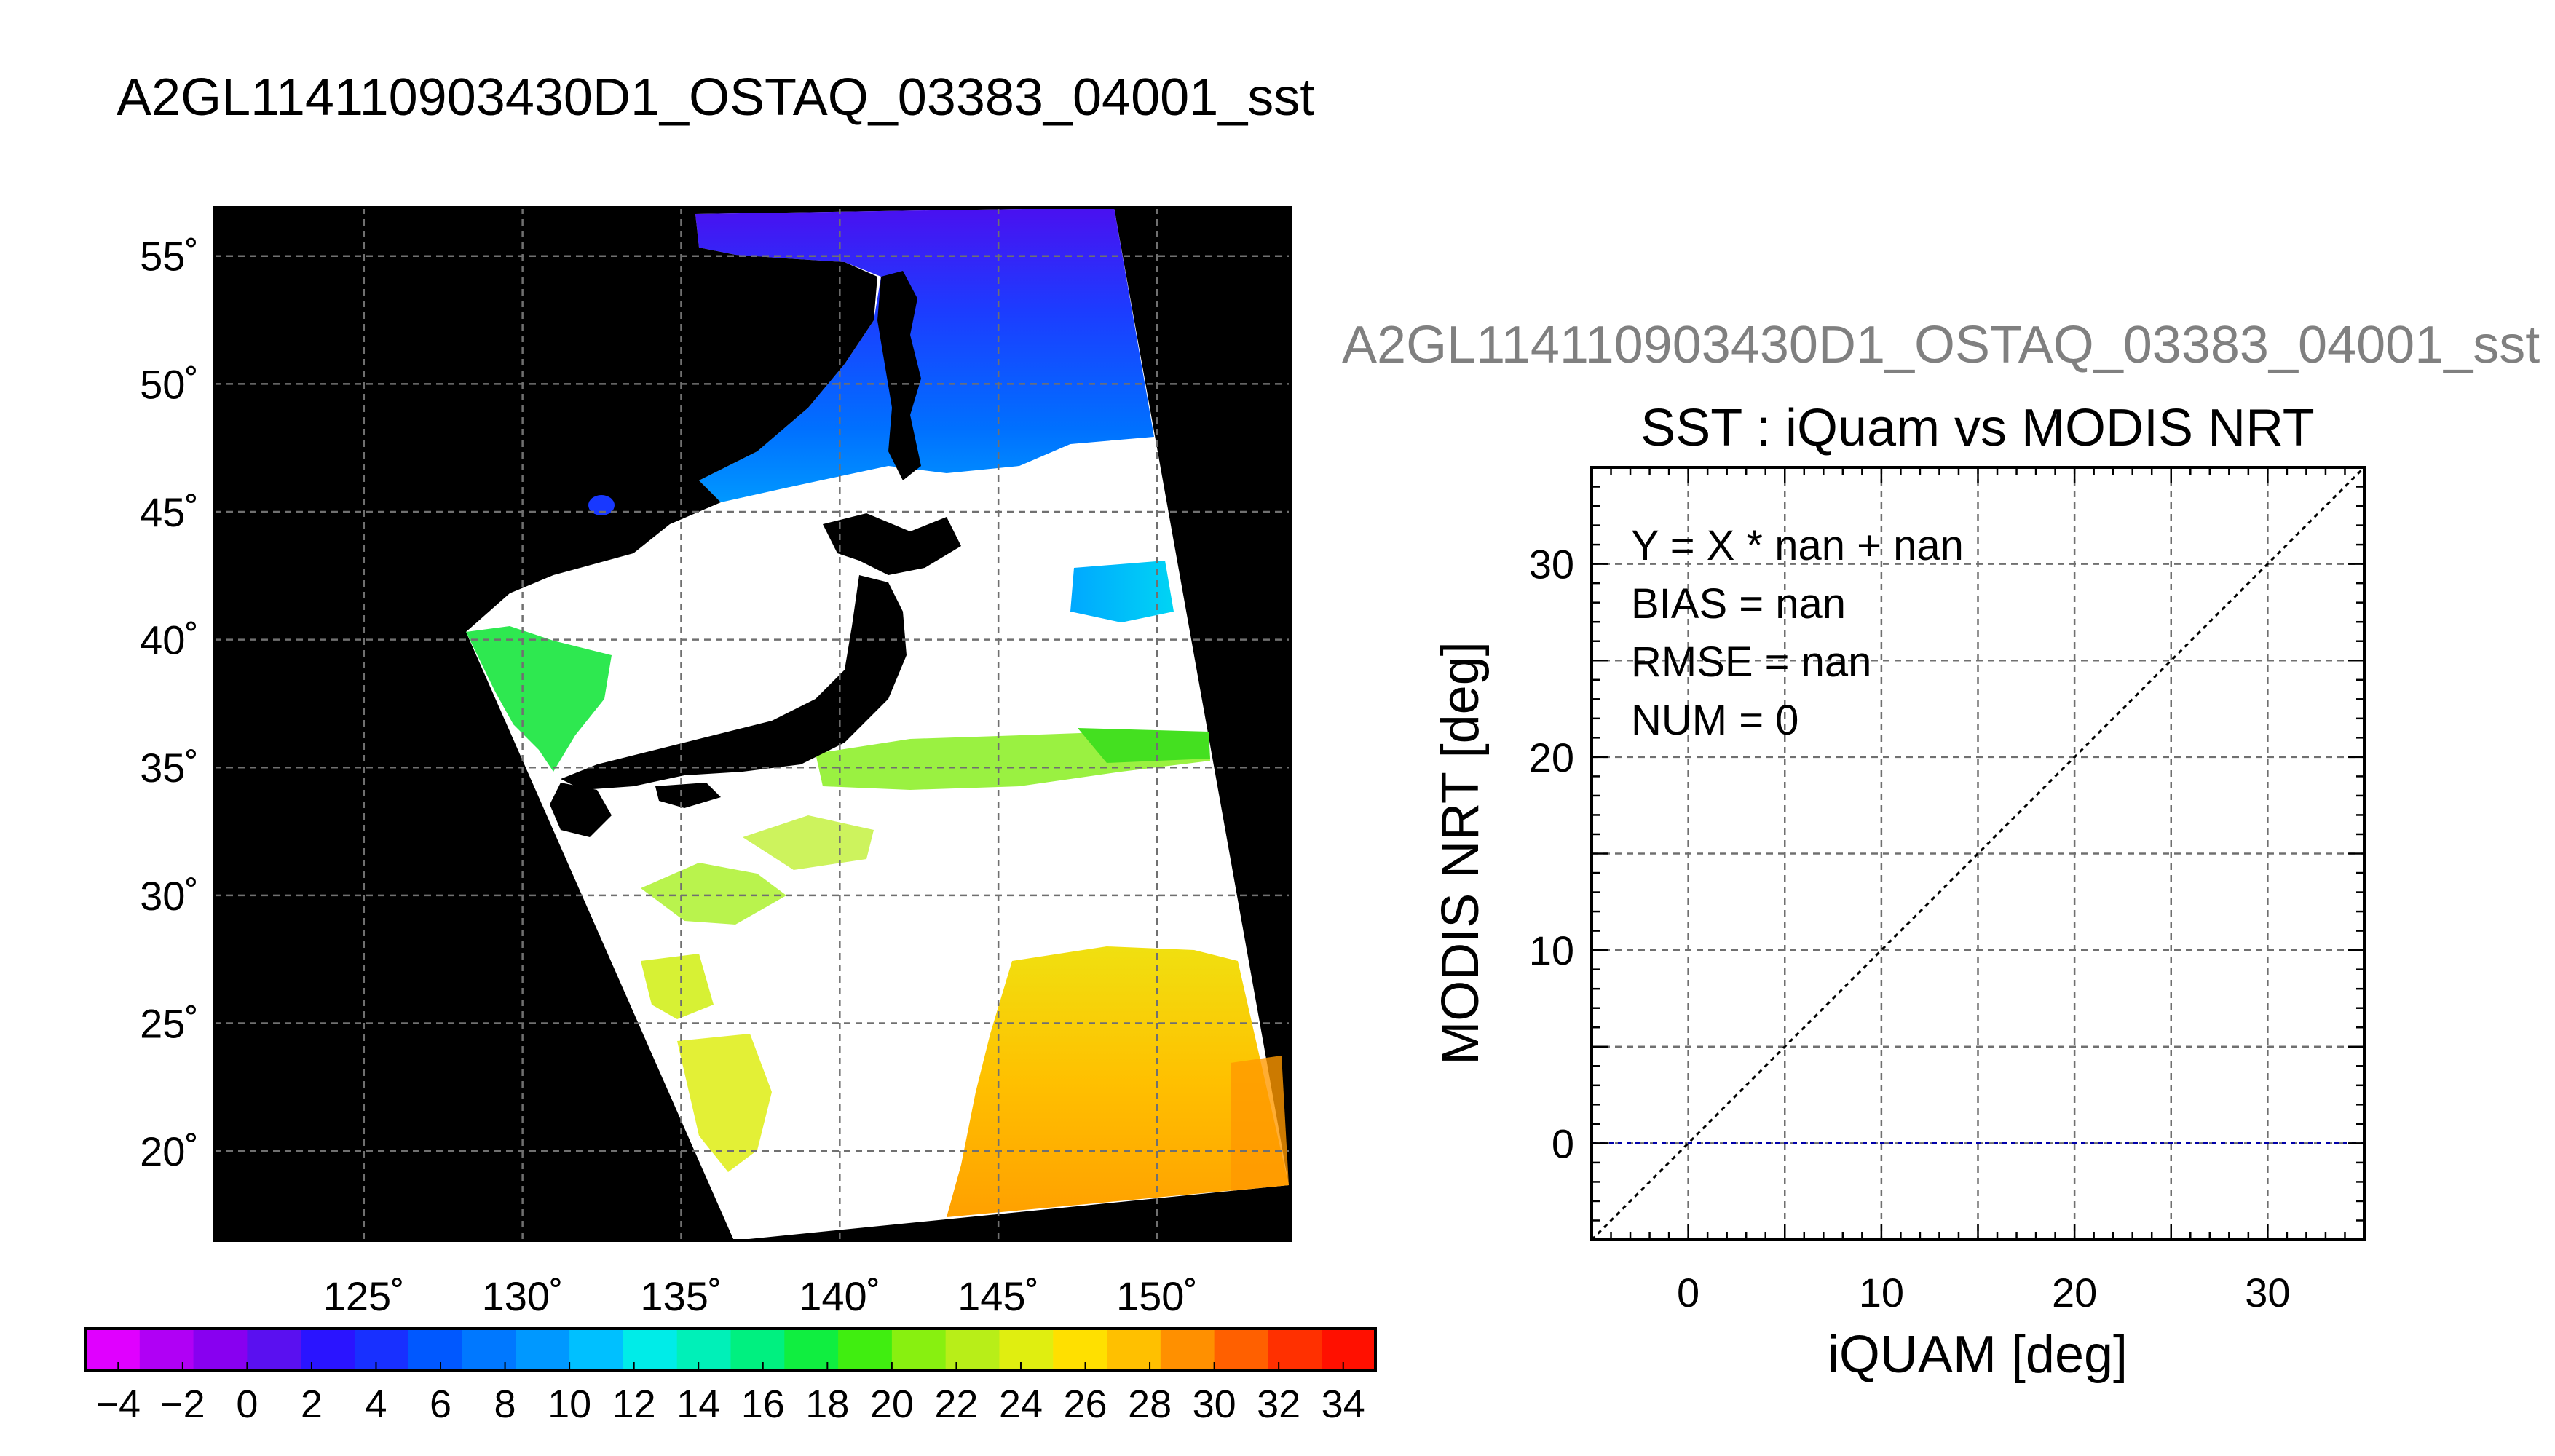 Image resolution: width=2555 pixels, height=1456 pixels. What do you see at coordinates (1977, 428) in the screenshot?
I see `scatter-subtitle: SST : iQuam vs MODIS NRT` at bounding box center [1977, 428].